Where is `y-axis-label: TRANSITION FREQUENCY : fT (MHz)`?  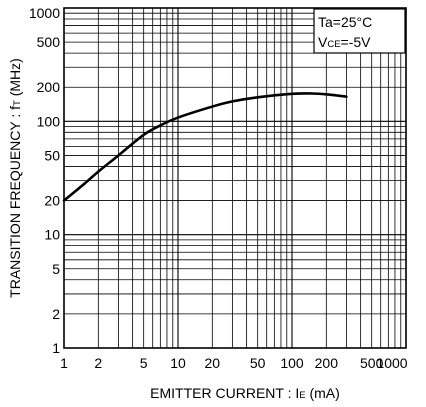 y-axis-label: TRANSITION FREQUENCY : fT (MHz) is located at coordinates (15, 178).